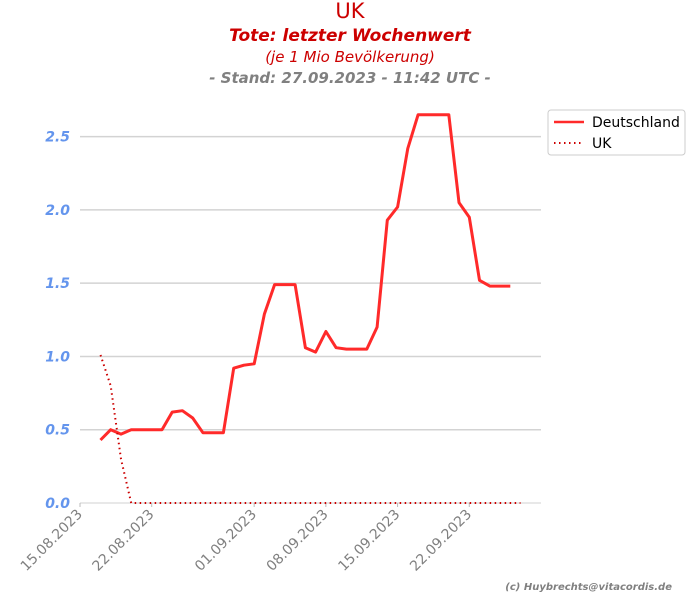 This screenshot has width=700, height=600. Describe the element at coordinates (298, 541) in the screenshot. I see `x-tick-label: 08.09.2023` at that location.